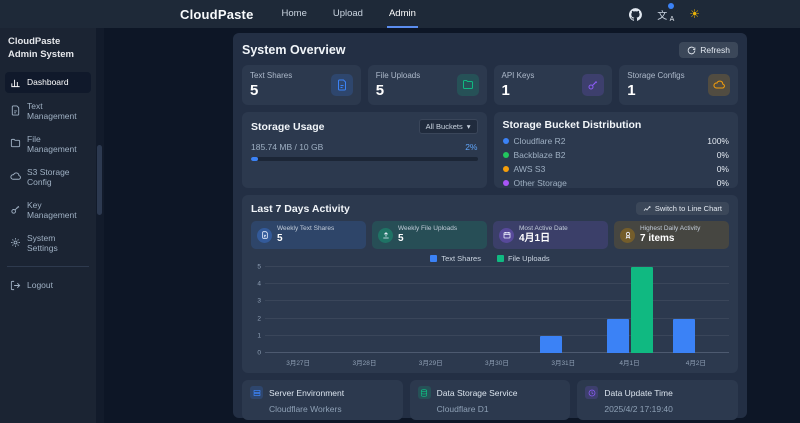 The height and width of the screenshot is (423, 800). Describe the element at coordinates (48, 111) in the screenshot. I see `sidebar-item-text-management: Text Management` at that location.